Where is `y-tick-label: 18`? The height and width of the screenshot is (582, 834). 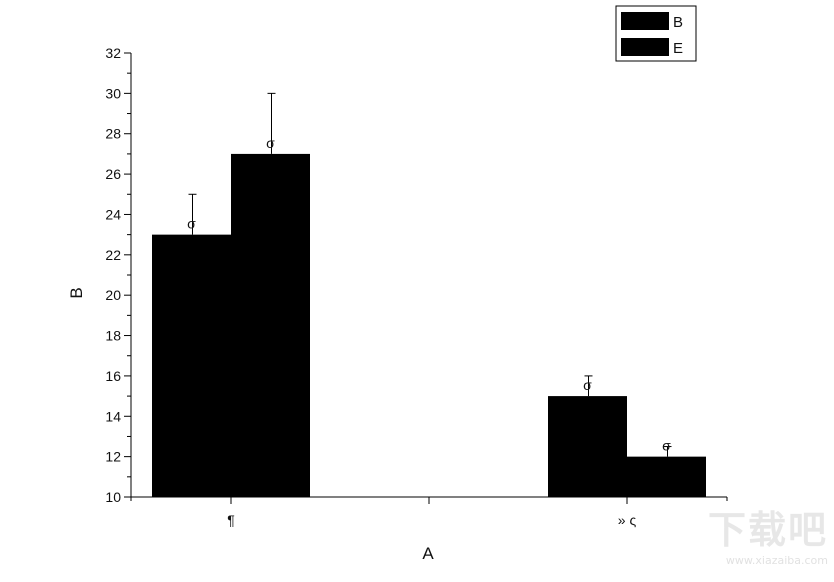
y-tick-label: 18 is located at coordinates (113, 336).